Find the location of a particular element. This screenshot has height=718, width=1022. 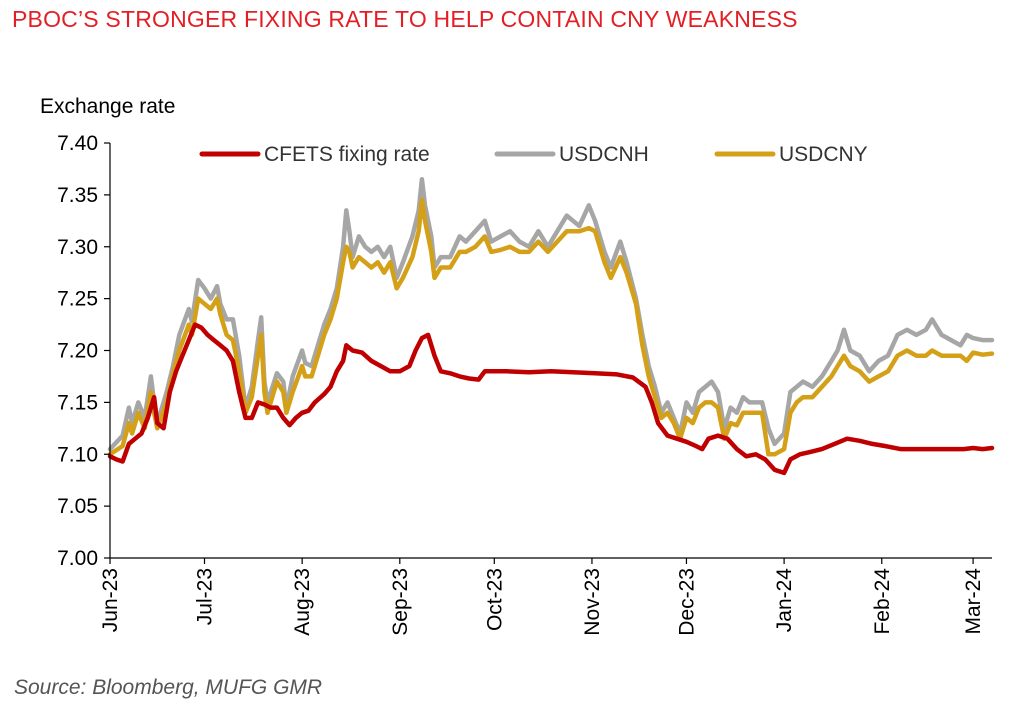

y-tick-label: 7.40 is located at coordinates (77, 143).